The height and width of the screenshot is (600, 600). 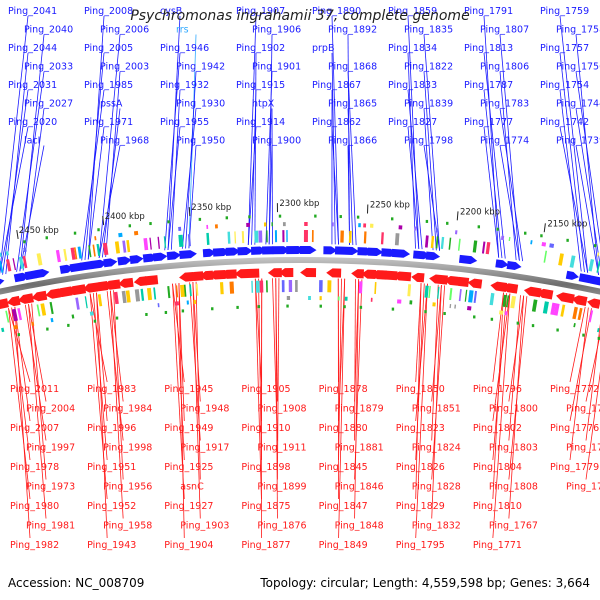 What do you see at coordinates (188, 506) in the screenshot?
I see `gene-label-bottom: Ping_1927` at bounding box center [188, 506].